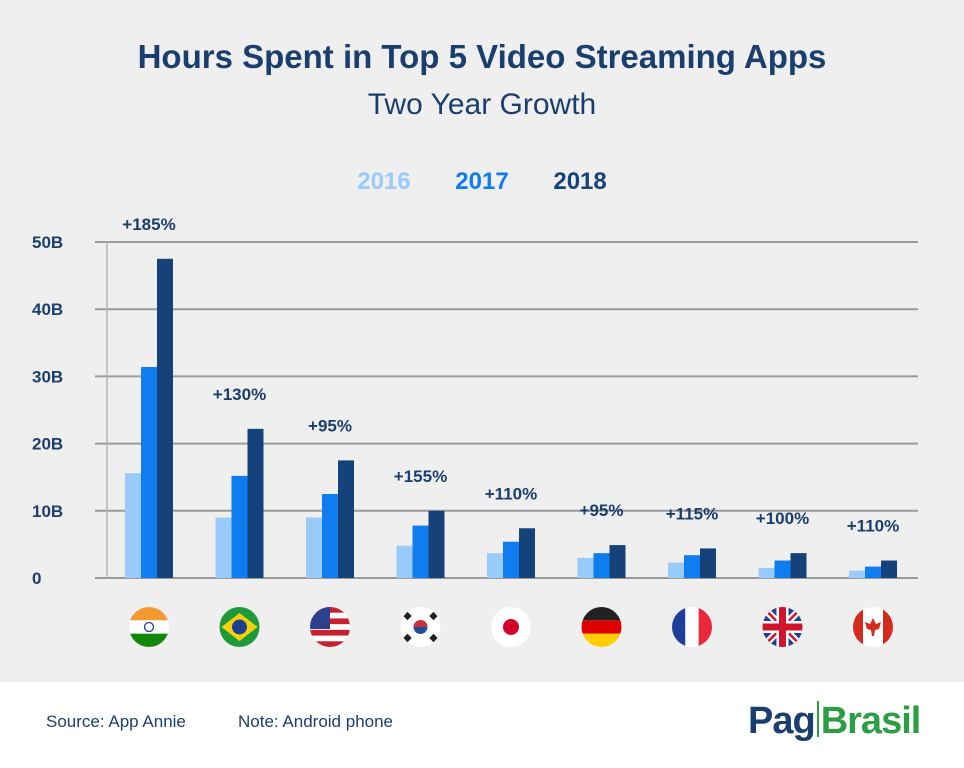 The height and width of the screenshot is (768, 964). Describe the element at coordinates (316, 721) in the screenshot. I see `device-note: Note: Android phone` at that location.